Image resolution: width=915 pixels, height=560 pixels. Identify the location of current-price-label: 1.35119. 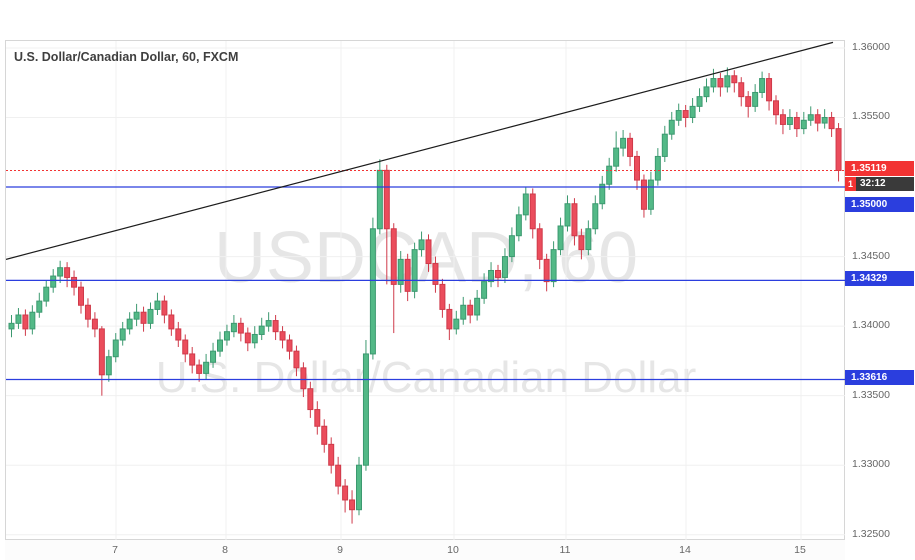
(879, 168).